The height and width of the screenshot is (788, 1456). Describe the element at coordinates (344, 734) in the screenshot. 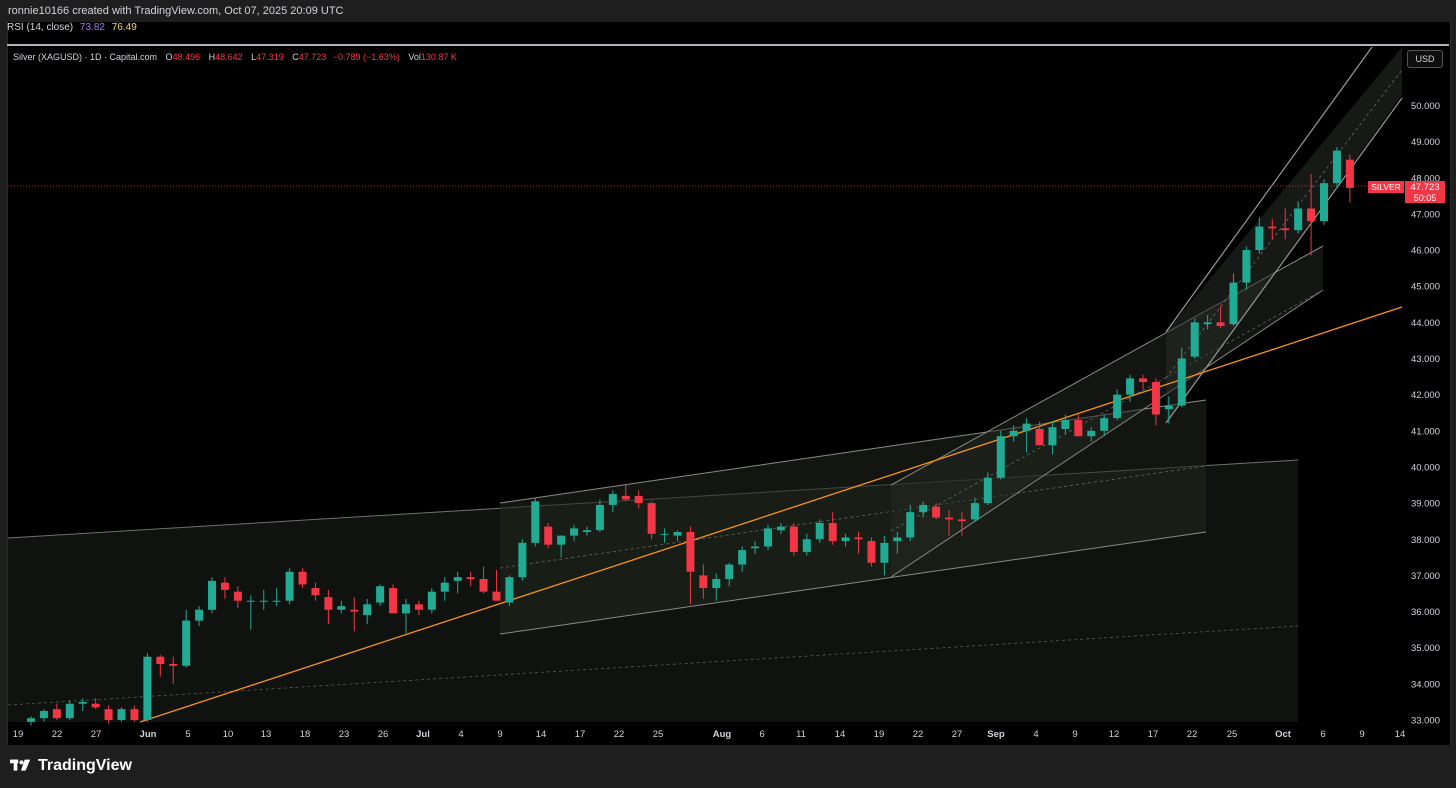

I see `time-tick-label: 23` at that location.